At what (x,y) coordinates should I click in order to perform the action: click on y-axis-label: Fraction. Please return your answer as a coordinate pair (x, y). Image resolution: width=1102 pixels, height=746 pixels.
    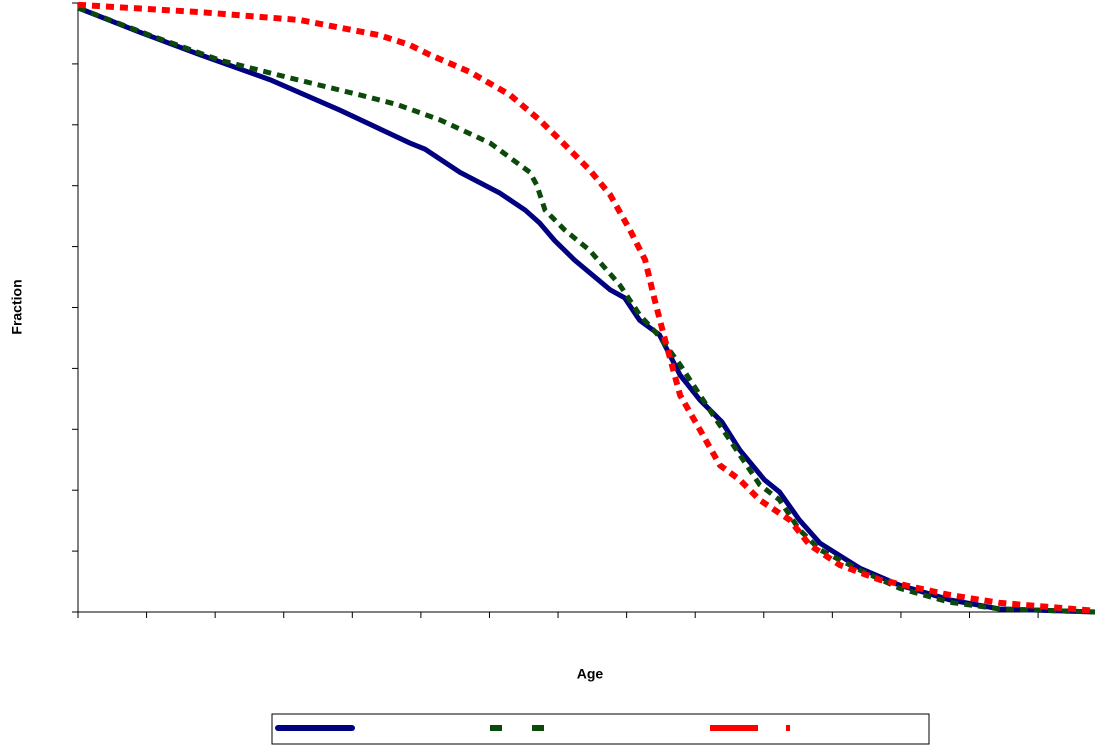
    Looking at the image, I should click on (17, 306).